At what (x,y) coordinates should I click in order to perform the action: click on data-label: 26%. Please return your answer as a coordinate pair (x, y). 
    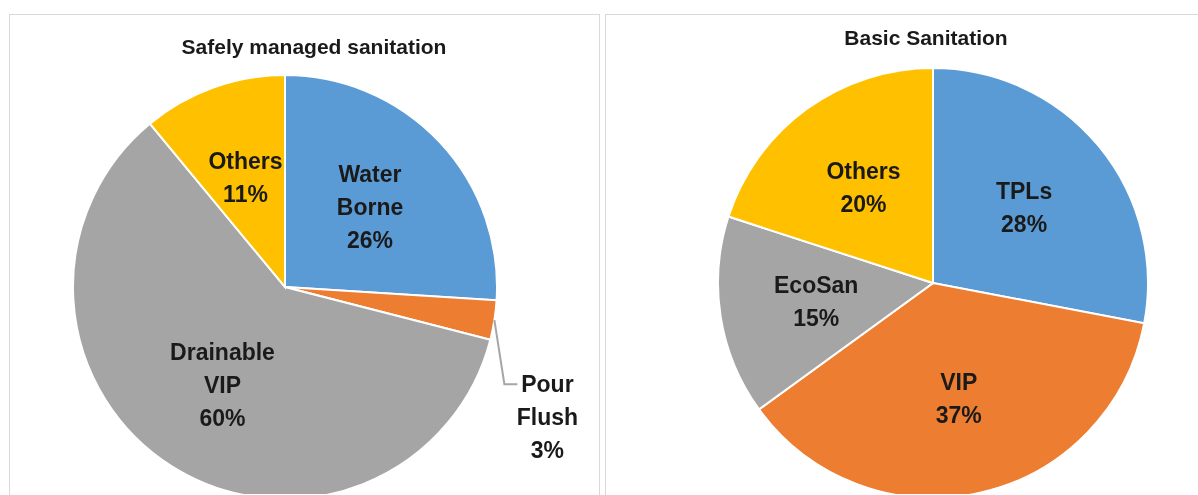
    Looking at the image, I should click on (370, 240).